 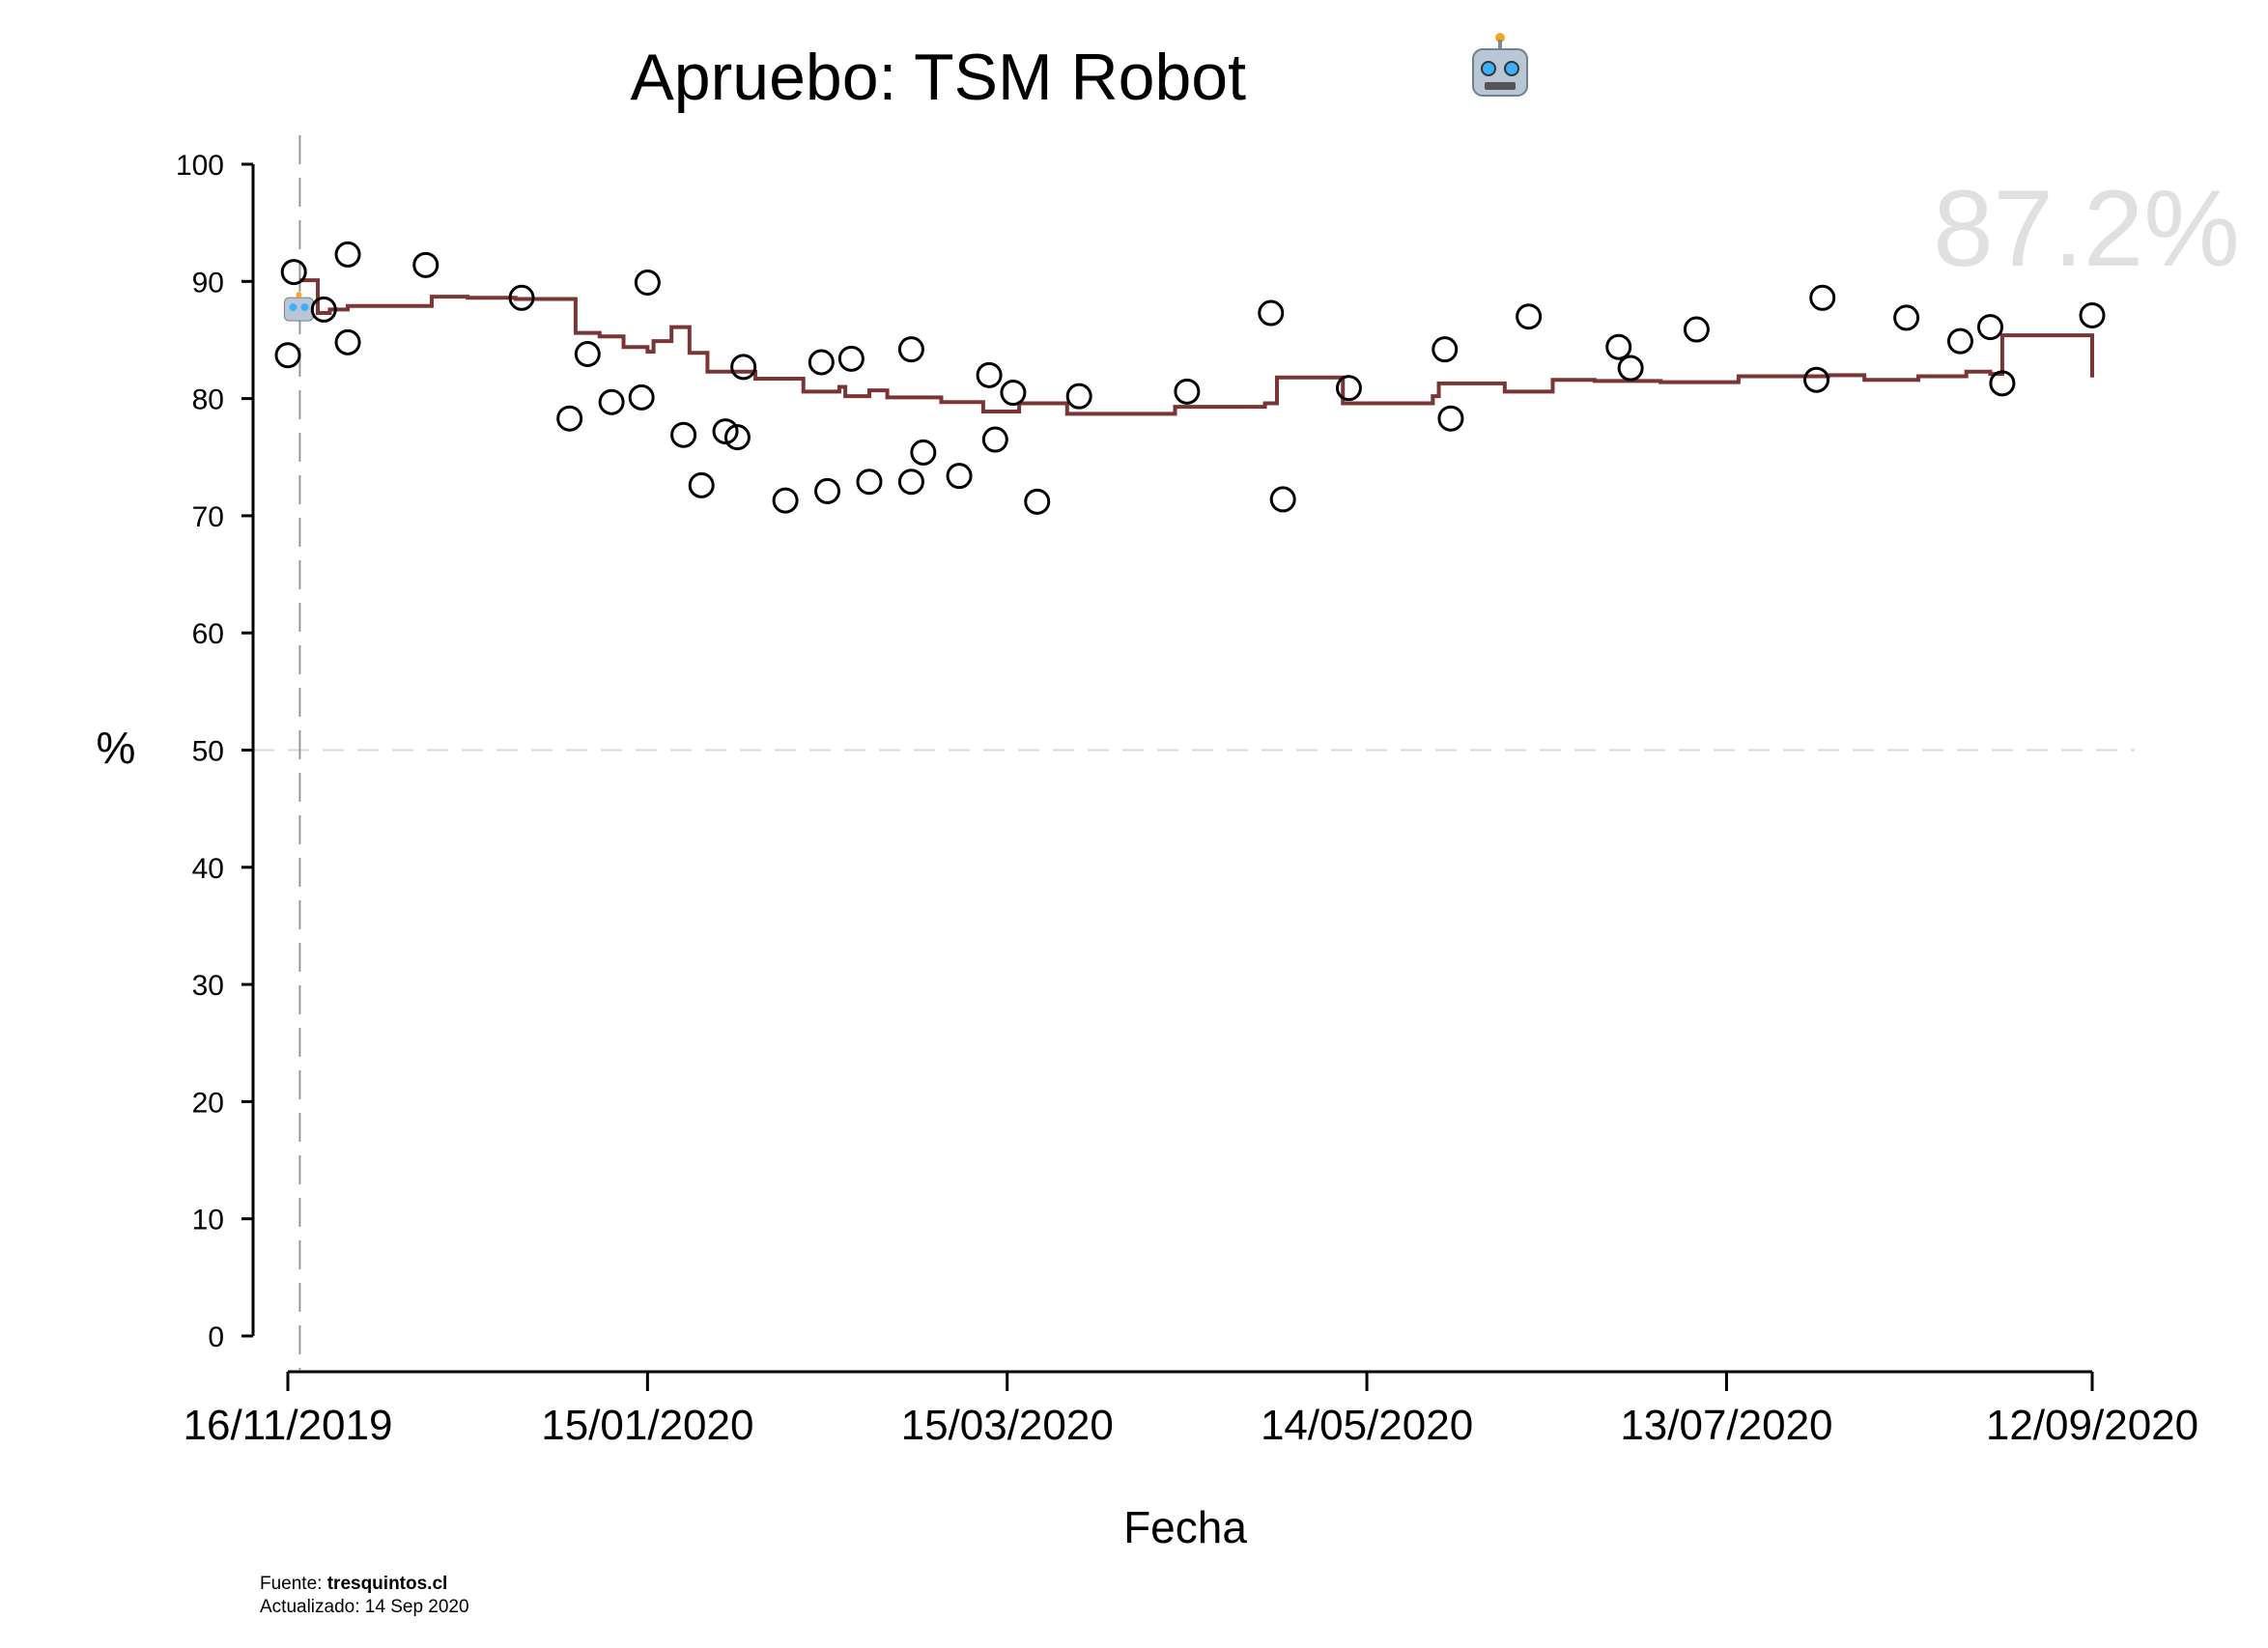 I want to click on source-note: Fuente: tresquintos.cl, so click(x=353, y=1584).